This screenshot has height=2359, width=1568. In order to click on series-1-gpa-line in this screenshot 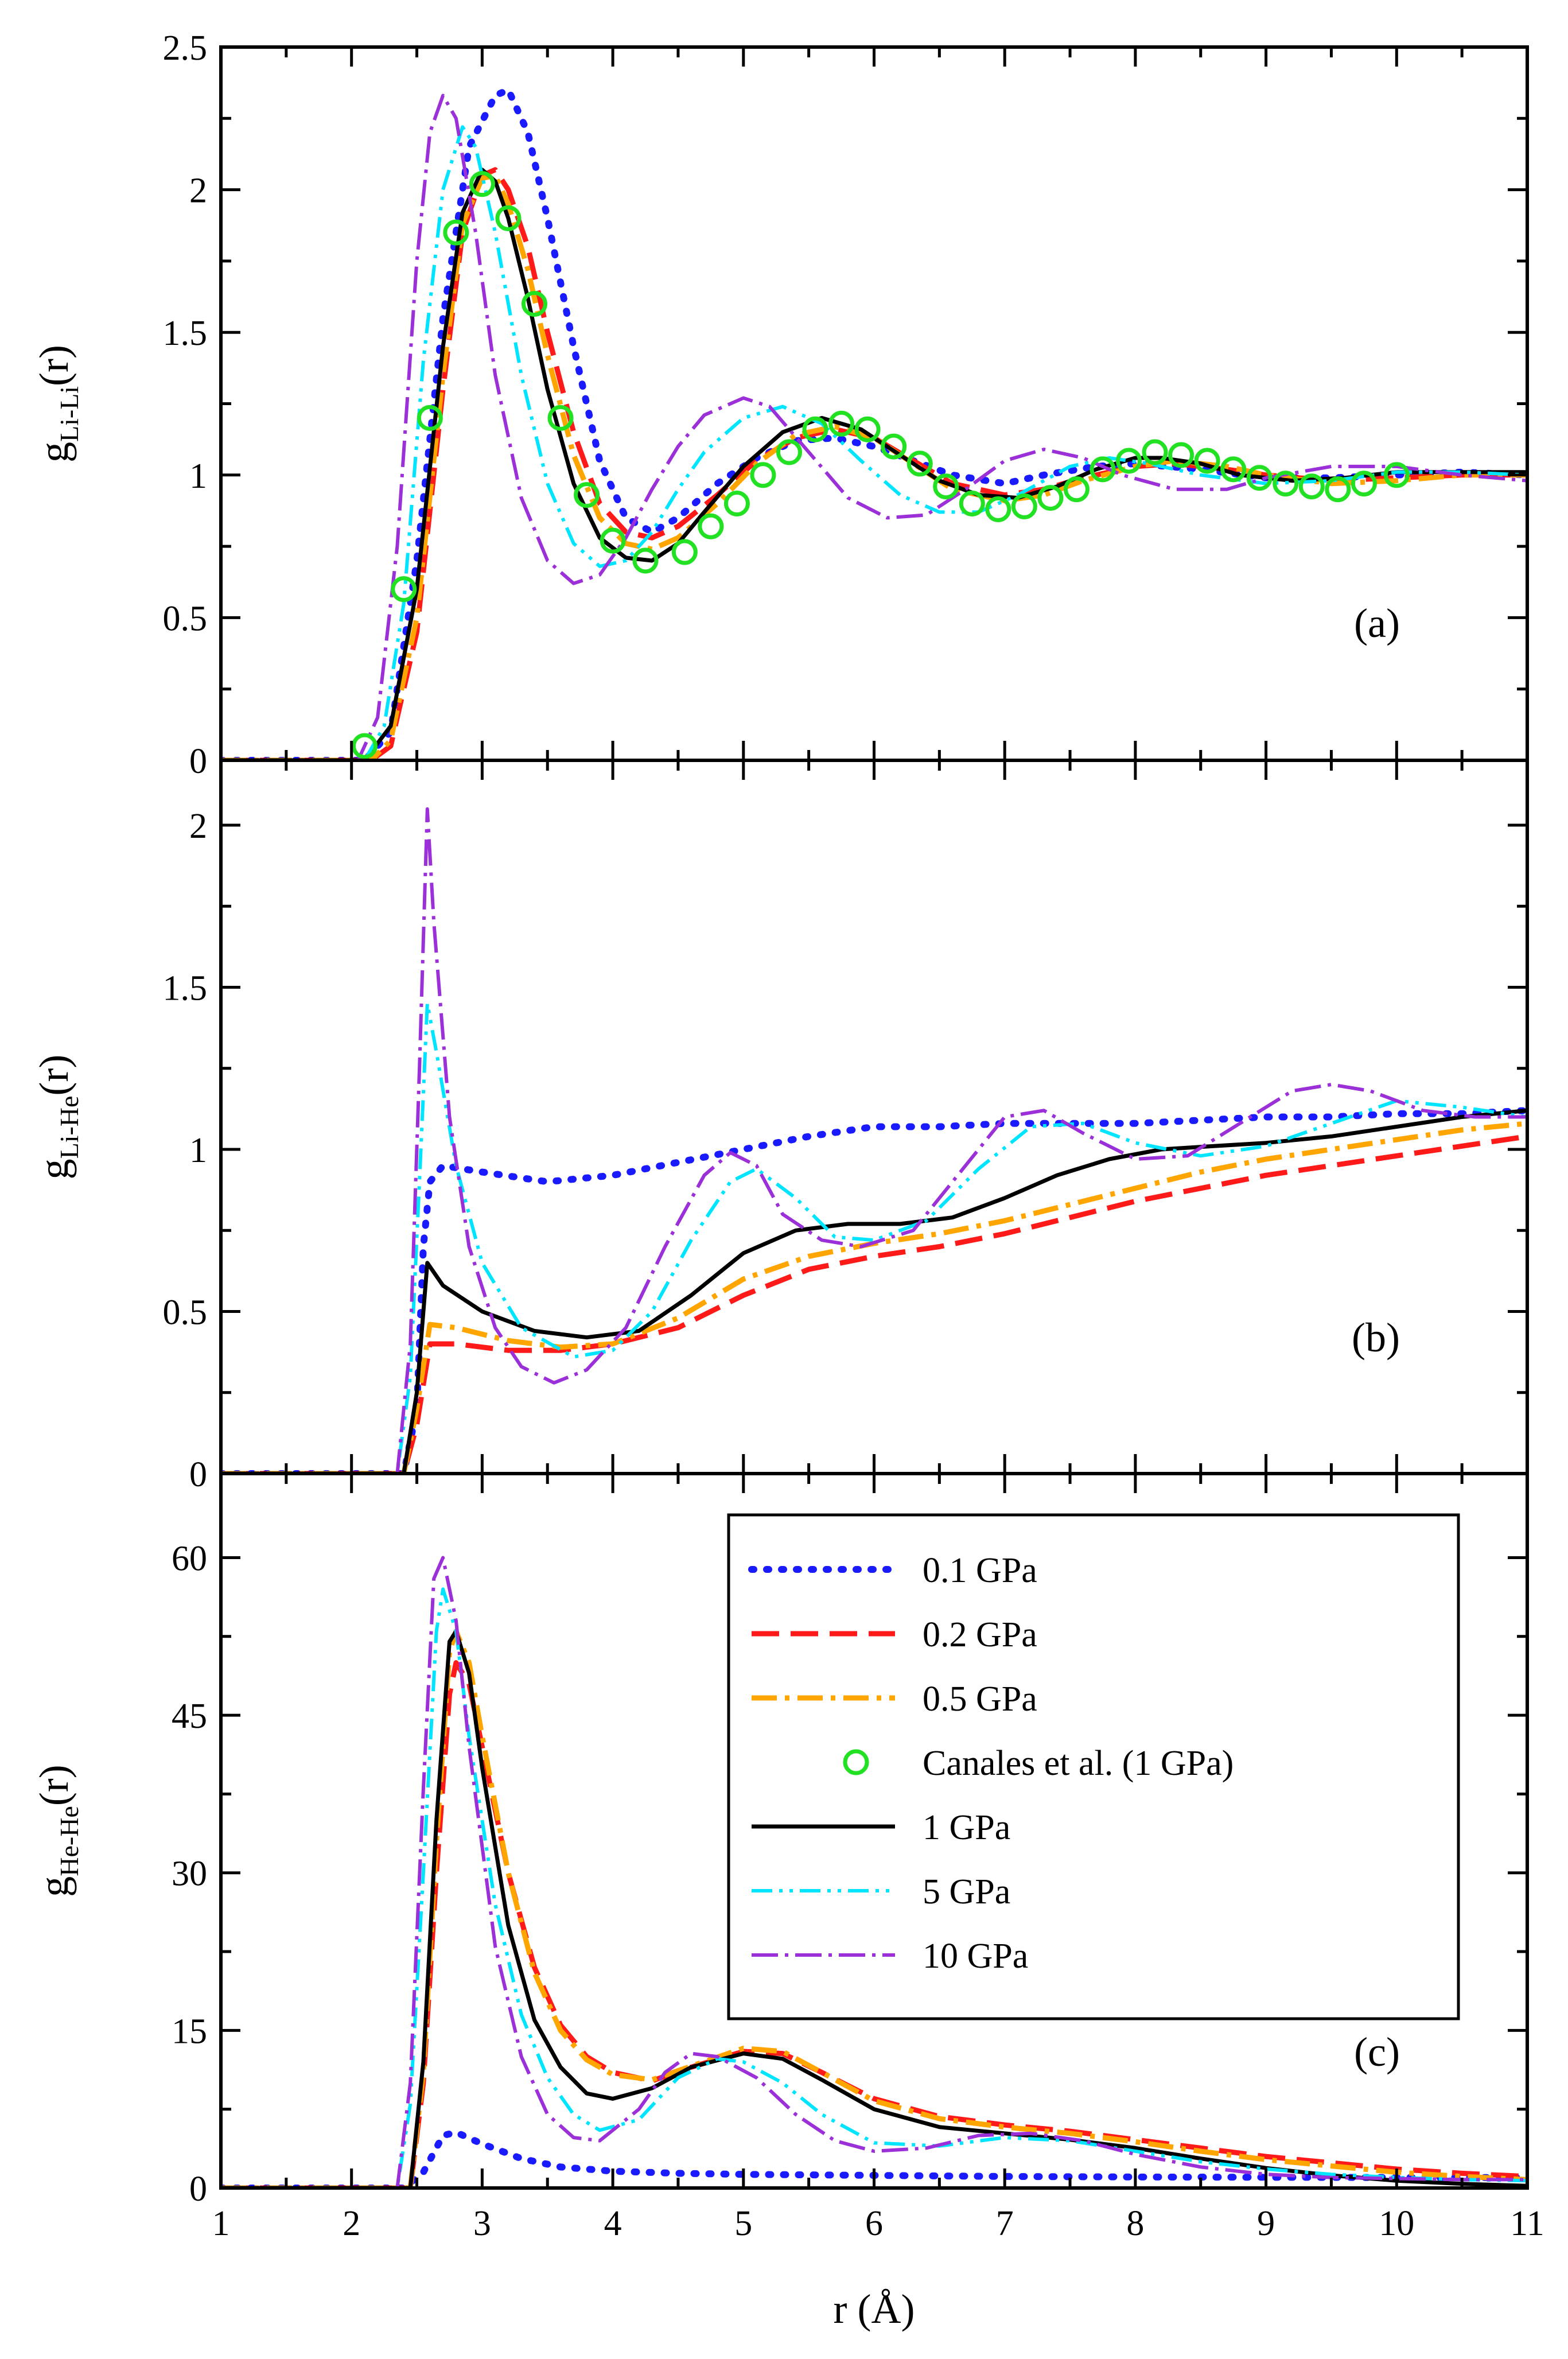, I will do `click(874, 1291)`.